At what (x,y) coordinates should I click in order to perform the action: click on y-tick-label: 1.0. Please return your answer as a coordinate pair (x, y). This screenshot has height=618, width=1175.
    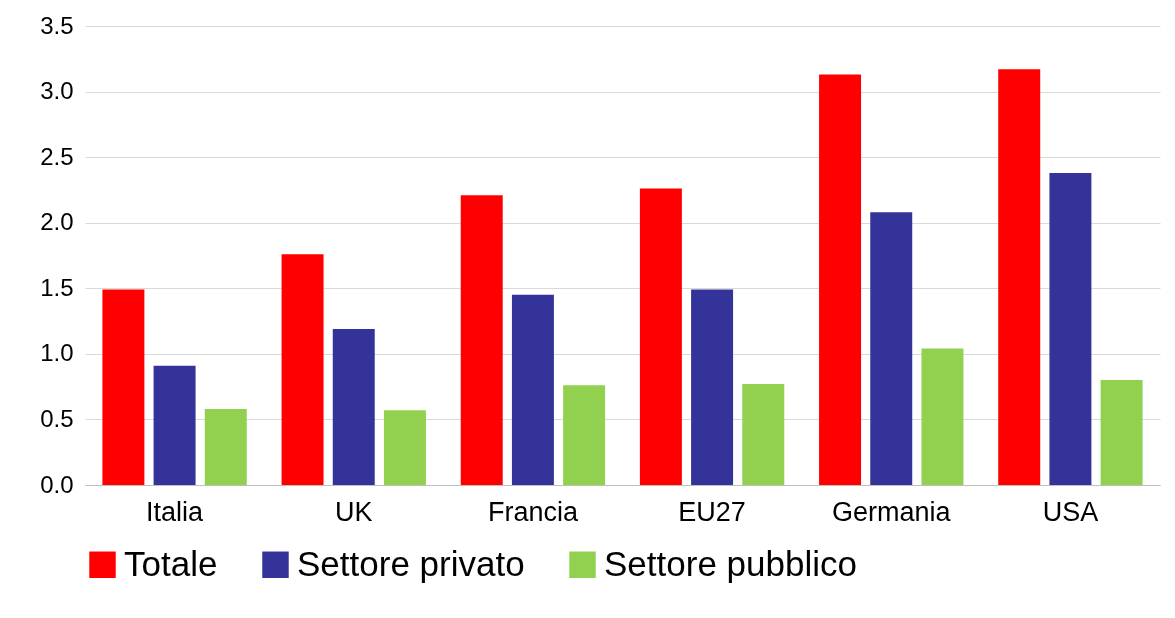
    Looking at the image, I should click on (57, 353).